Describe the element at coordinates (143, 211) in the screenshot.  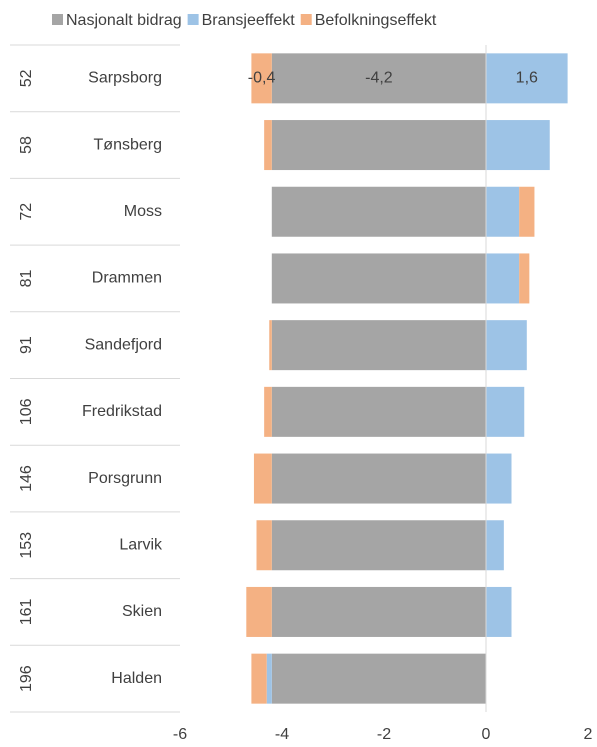
I see `category-label: Moss` at that location.